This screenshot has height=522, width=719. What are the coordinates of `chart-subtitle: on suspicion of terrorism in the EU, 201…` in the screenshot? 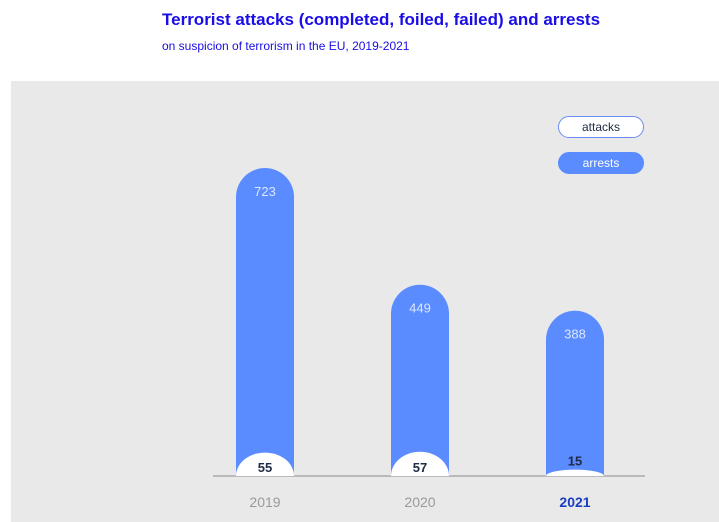 It's located at (286, 46).